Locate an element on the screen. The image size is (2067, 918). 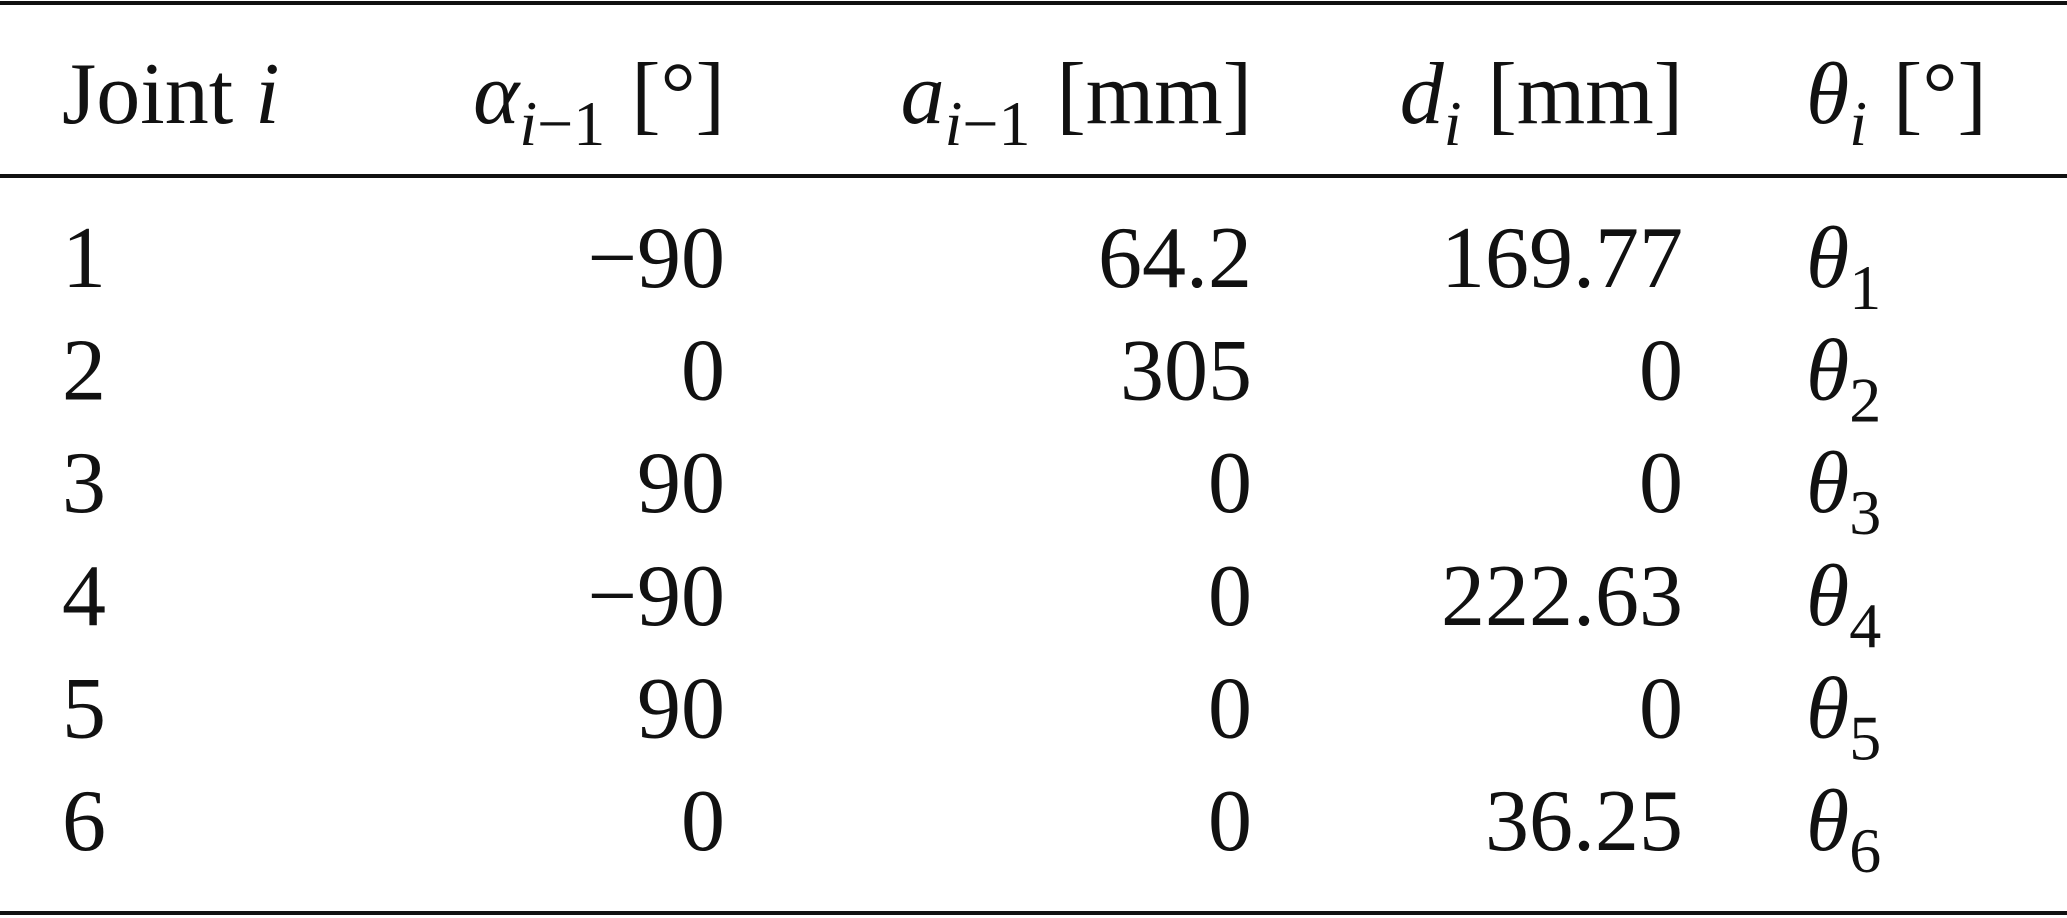
cell-part: Joint is located at coordinates (147, 94).